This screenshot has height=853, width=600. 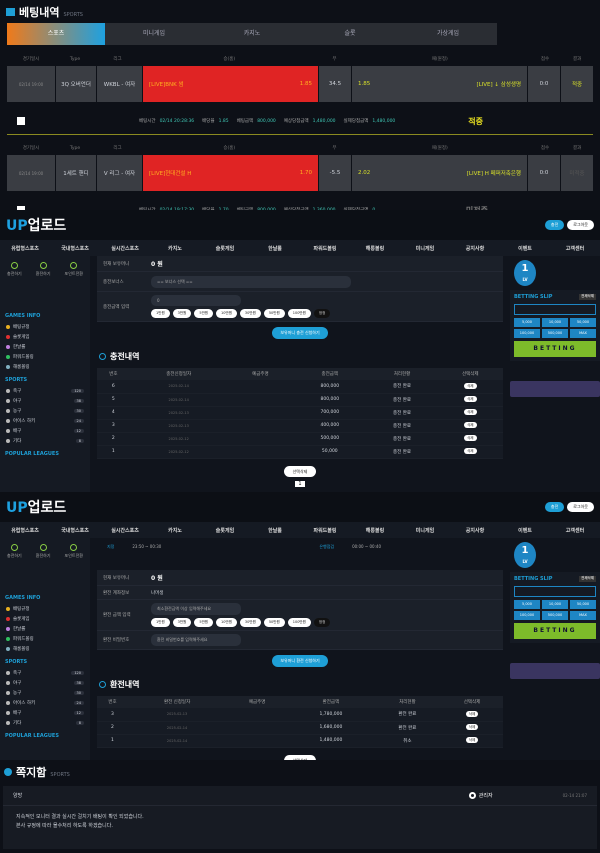 What do you see at coordinates (45, 673) in the screenshot?
I see `sport-item: 축구 120` at bounding box center [45, 673].